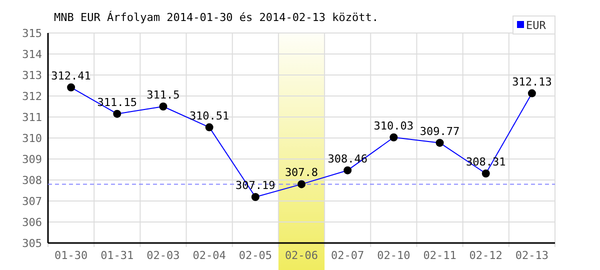 The image size is (600, 270). What do you see at coordinates (209, 115) in the screenshot?
I see `data-label: 310.51` at bounding box center [209, 115].